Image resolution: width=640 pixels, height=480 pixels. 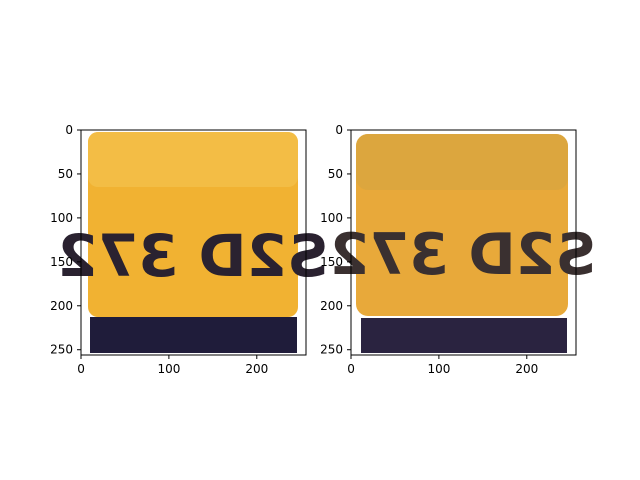 I want to click on y-tick-label-left: 50, so click(x=65, y=174).